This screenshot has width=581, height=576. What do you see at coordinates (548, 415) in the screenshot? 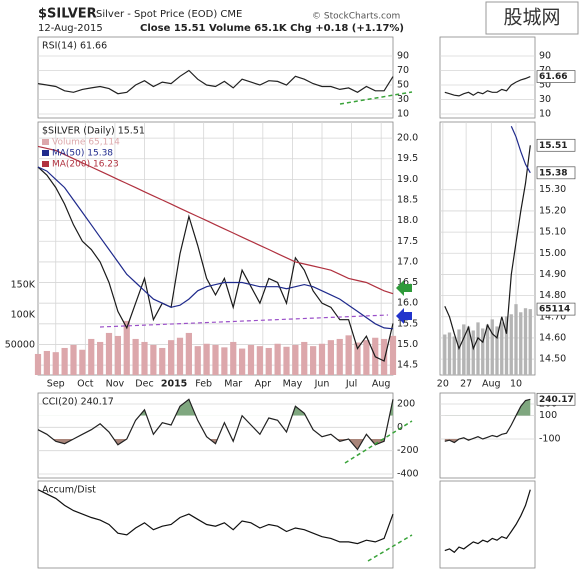
I see `y-tick-label: 100` at bounding box center [548, 415].